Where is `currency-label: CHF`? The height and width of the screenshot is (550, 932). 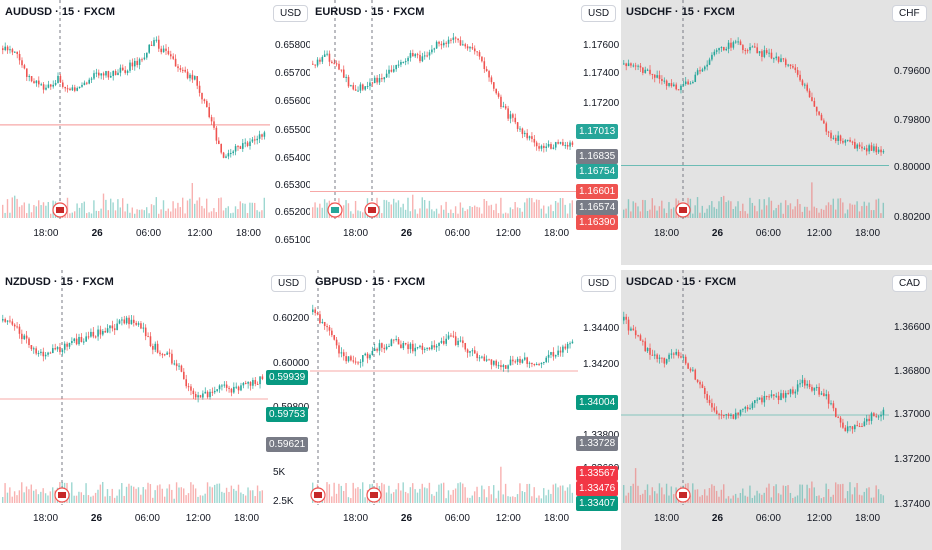
currency-label: CHF is located at coordinates (909, 13).